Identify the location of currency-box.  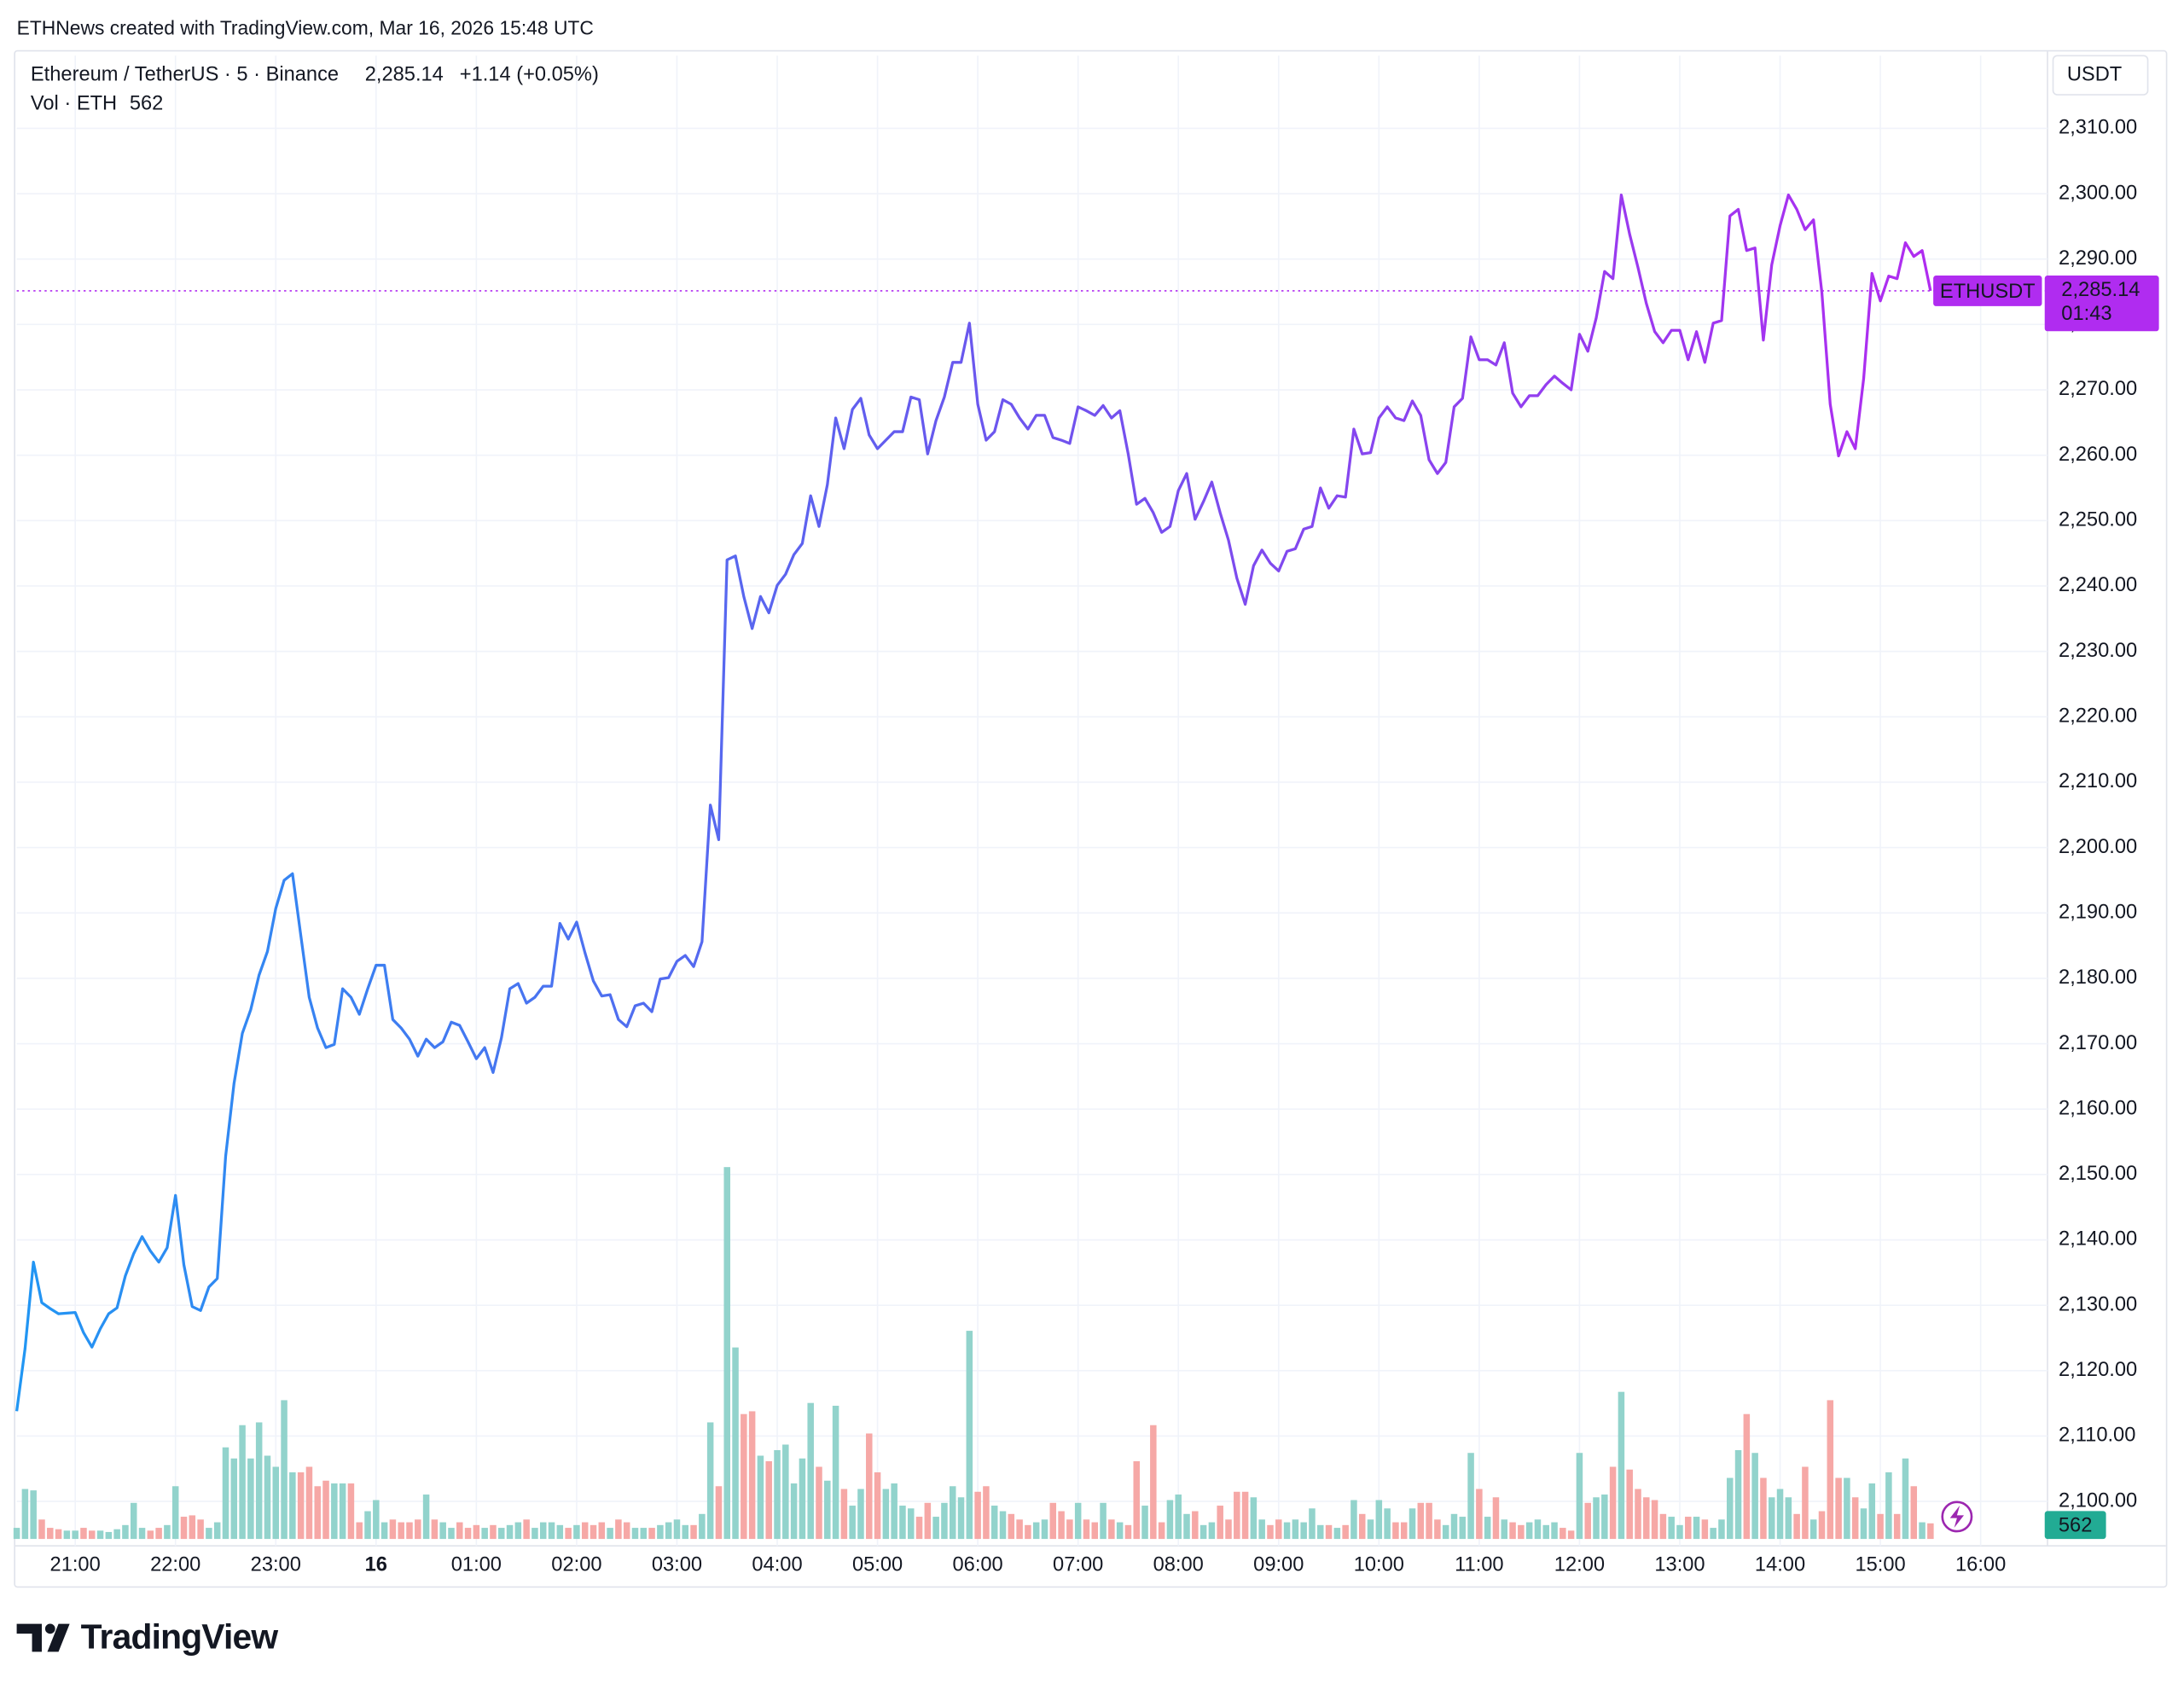
(2100, 75).